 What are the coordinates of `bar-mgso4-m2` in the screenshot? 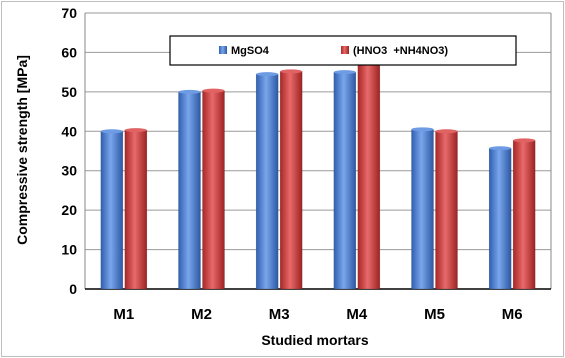 It's located at (189, 190).